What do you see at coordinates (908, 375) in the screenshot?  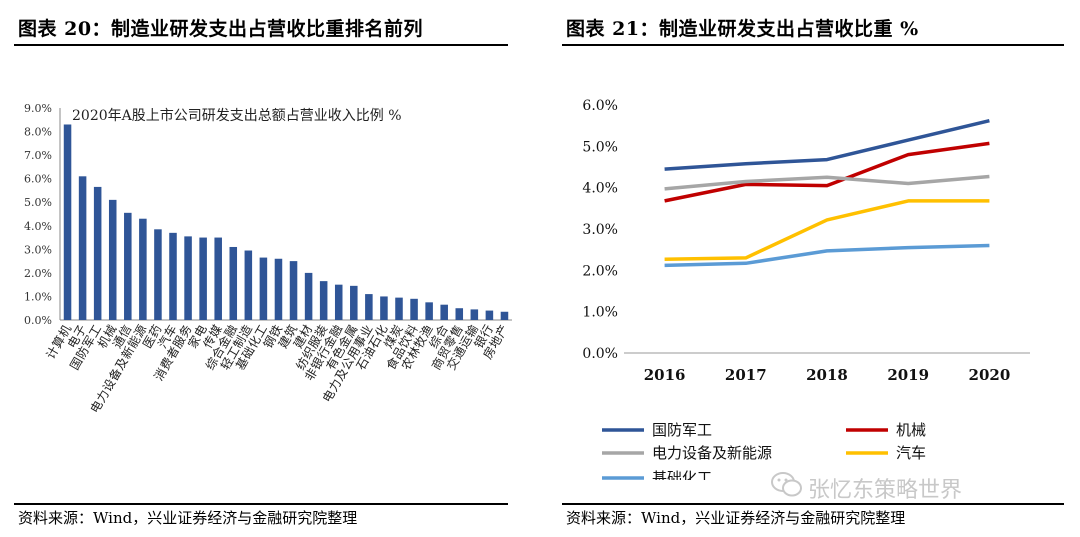 I see `line-x-tick-label: 2019` at bounding box center [908, 375].